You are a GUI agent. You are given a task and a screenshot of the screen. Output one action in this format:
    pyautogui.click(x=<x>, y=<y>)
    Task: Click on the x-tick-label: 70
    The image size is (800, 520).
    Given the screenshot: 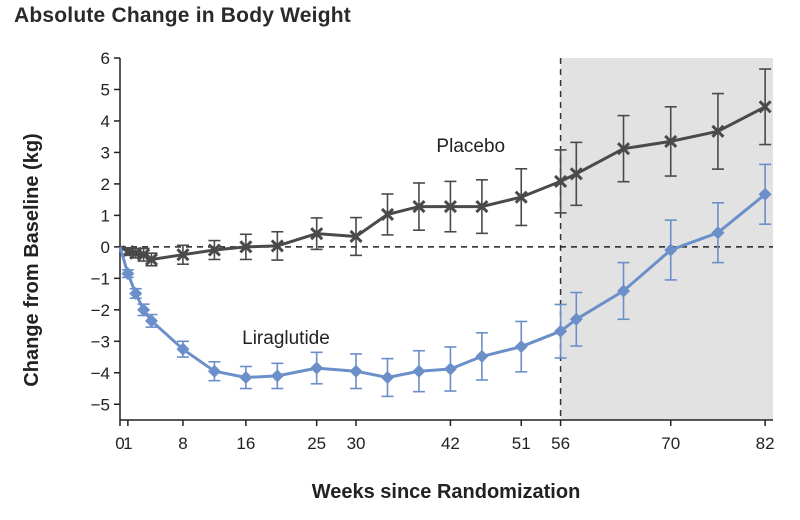 What is the action you would take?
    pyautogui.click(x=670, y=443)
    